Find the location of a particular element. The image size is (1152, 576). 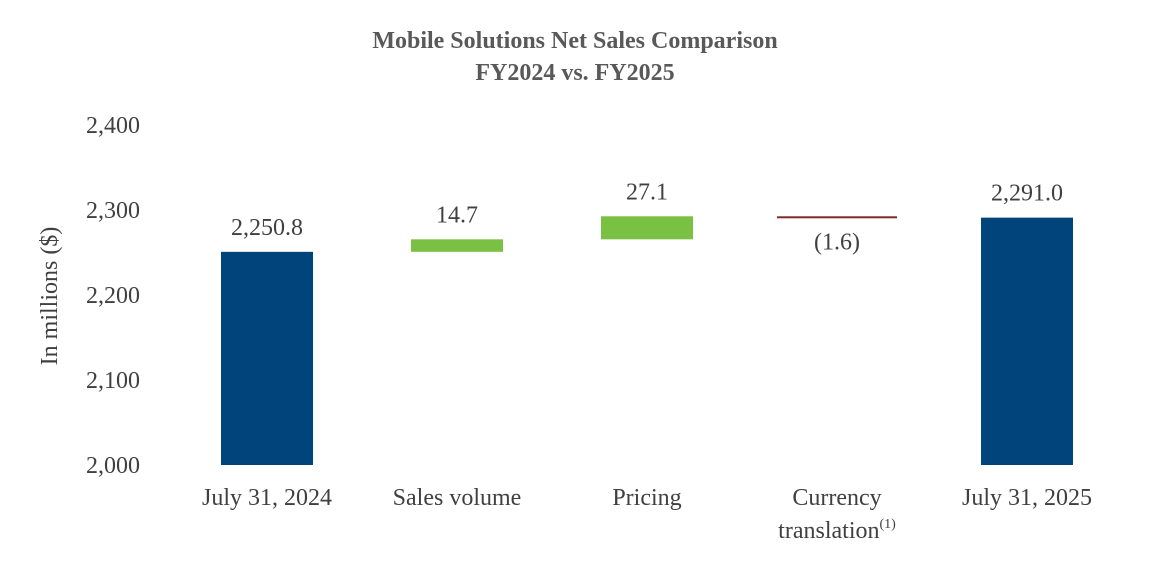

data-label: 2,291.0 is located at coordinates (1027, 194).